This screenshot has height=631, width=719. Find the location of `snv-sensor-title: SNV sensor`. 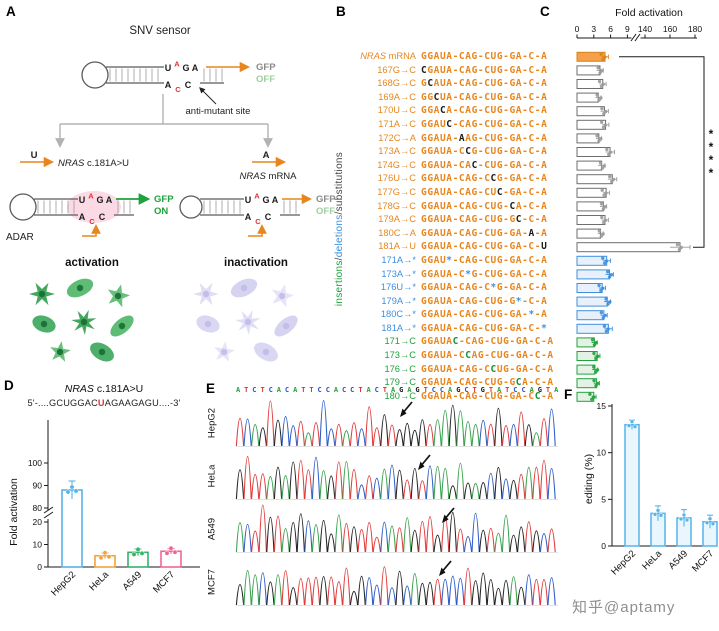

snv-sensor-title: SNV sensor is located at coordinates (160, 31).